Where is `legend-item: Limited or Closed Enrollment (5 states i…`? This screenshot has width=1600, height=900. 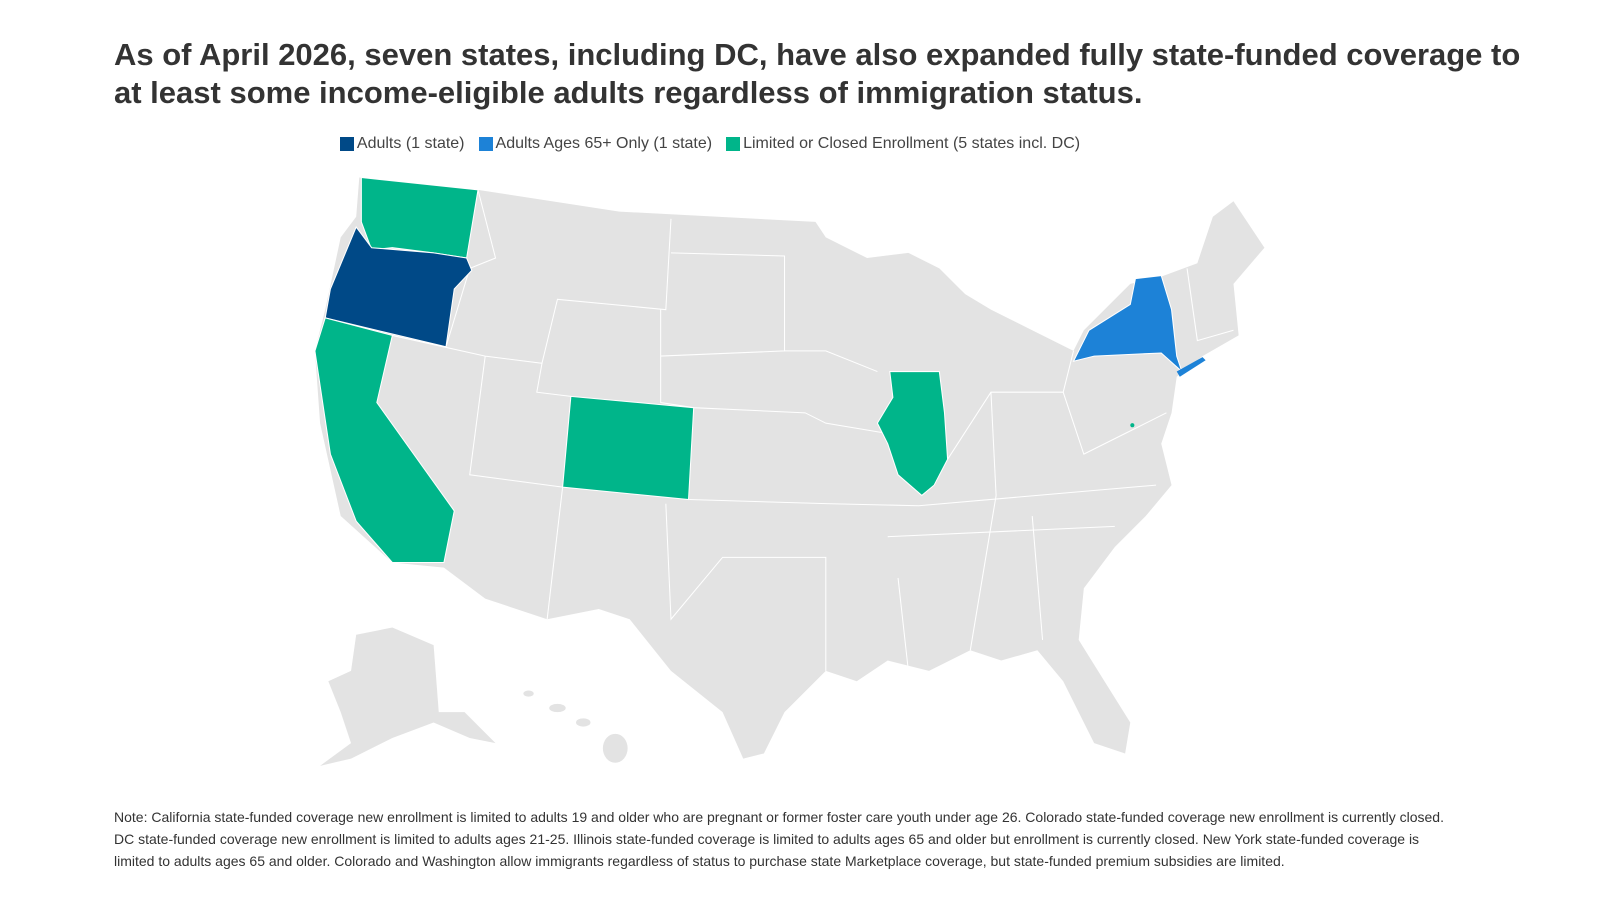
legend-item: Limited or Closed Enrollment (5 states i… is located at coordinates (903, 144).